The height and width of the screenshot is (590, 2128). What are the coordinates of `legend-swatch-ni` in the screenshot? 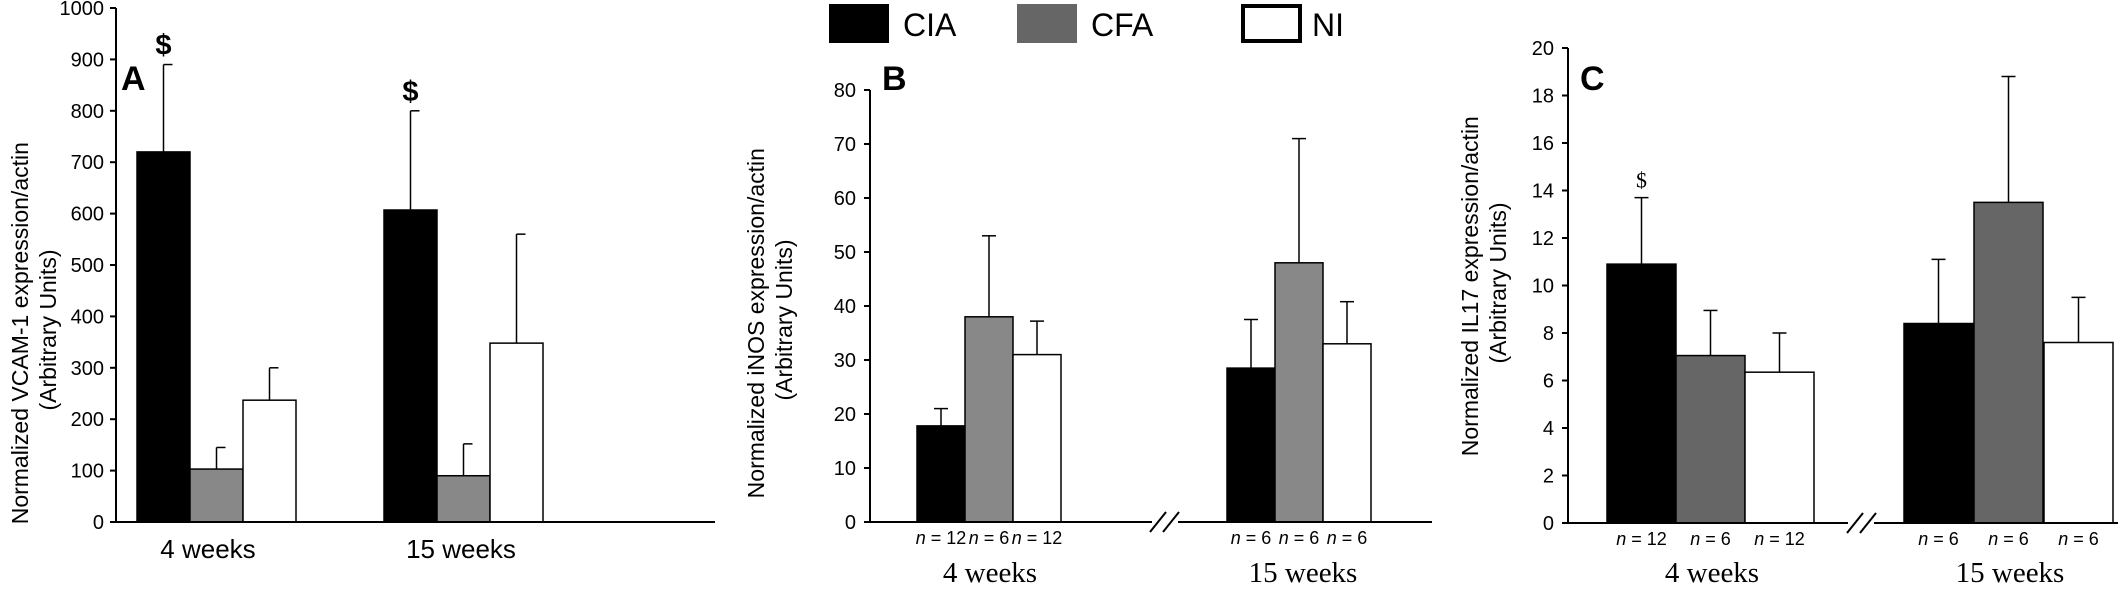 It's located at (1271, 23).